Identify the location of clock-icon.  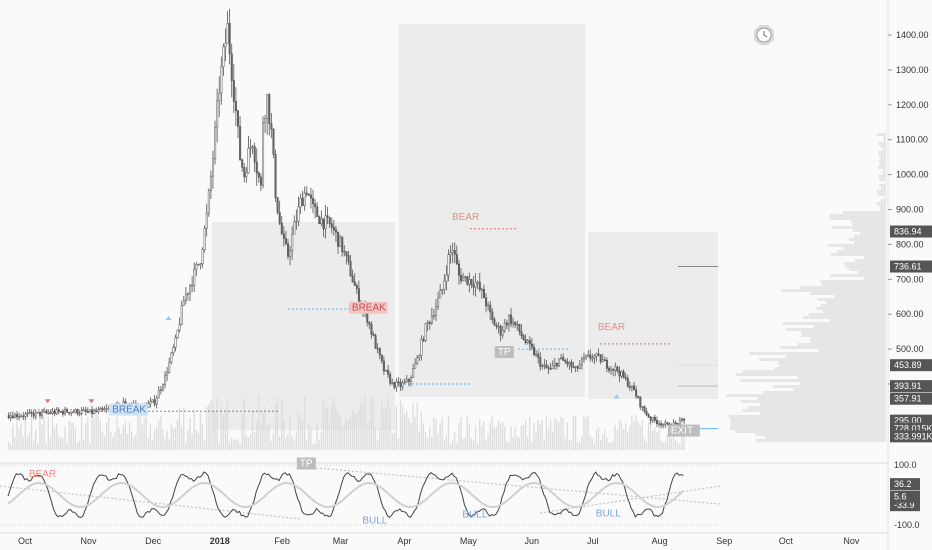
(764, 35).